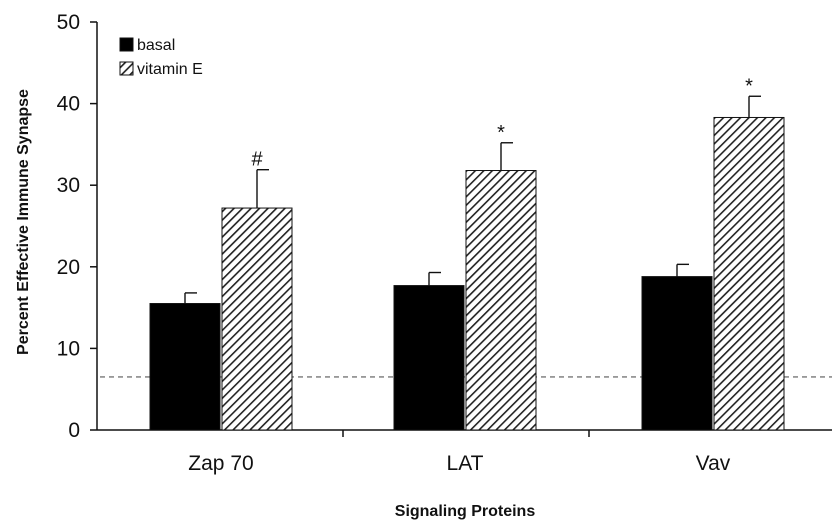 The image size is (834, 524). Describe the element at coordinates (170, 69) in the screenshot. I see `legend-label: vitamin E` at that location.